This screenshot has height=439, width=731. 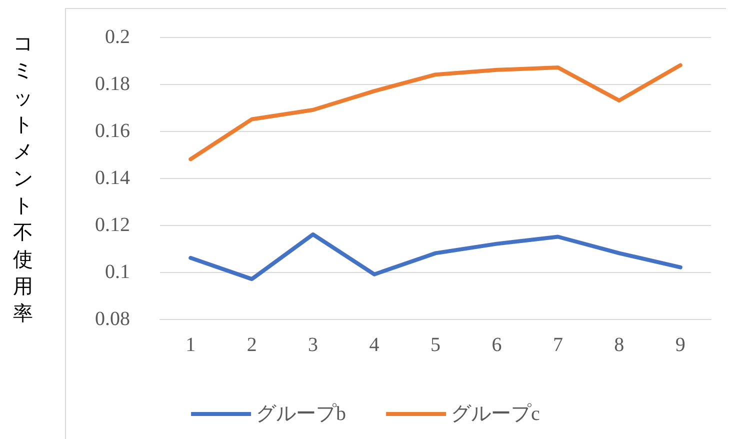 What do you see at coordinates (557, 345) in the screenshot?
I see `x-tick-label: 7` at bounding box center [557, 345].